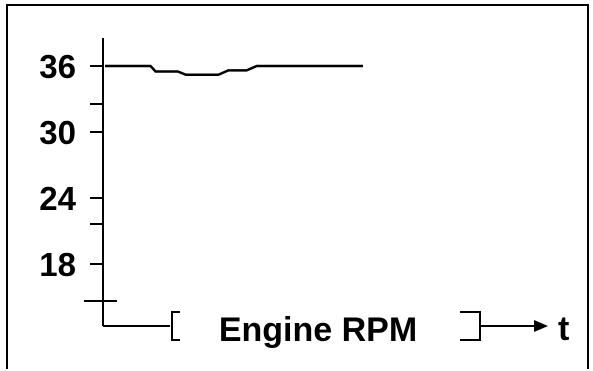 The image size is (593, 371). What do you see at coordinates (563, 329) in the screenshot?
I see `time-label: t` at bounding box center [563, 329].